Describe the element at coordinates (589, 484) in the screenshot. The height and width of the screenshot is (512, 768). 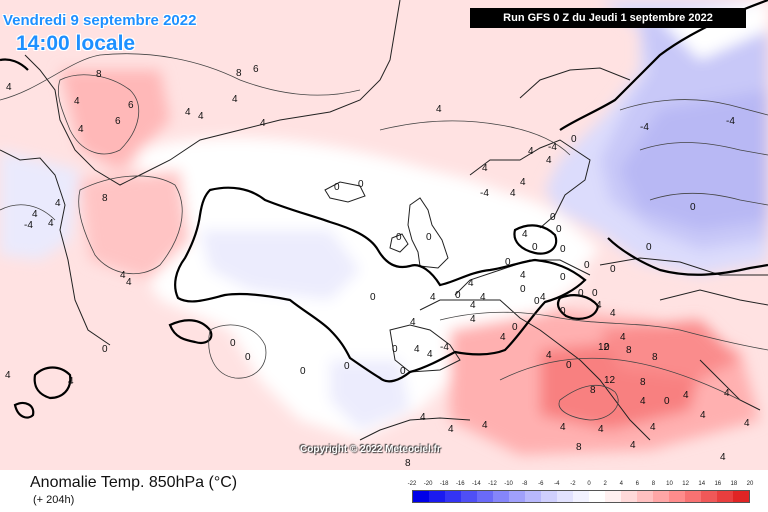
I see `scale-tick-label: 0` at that location.